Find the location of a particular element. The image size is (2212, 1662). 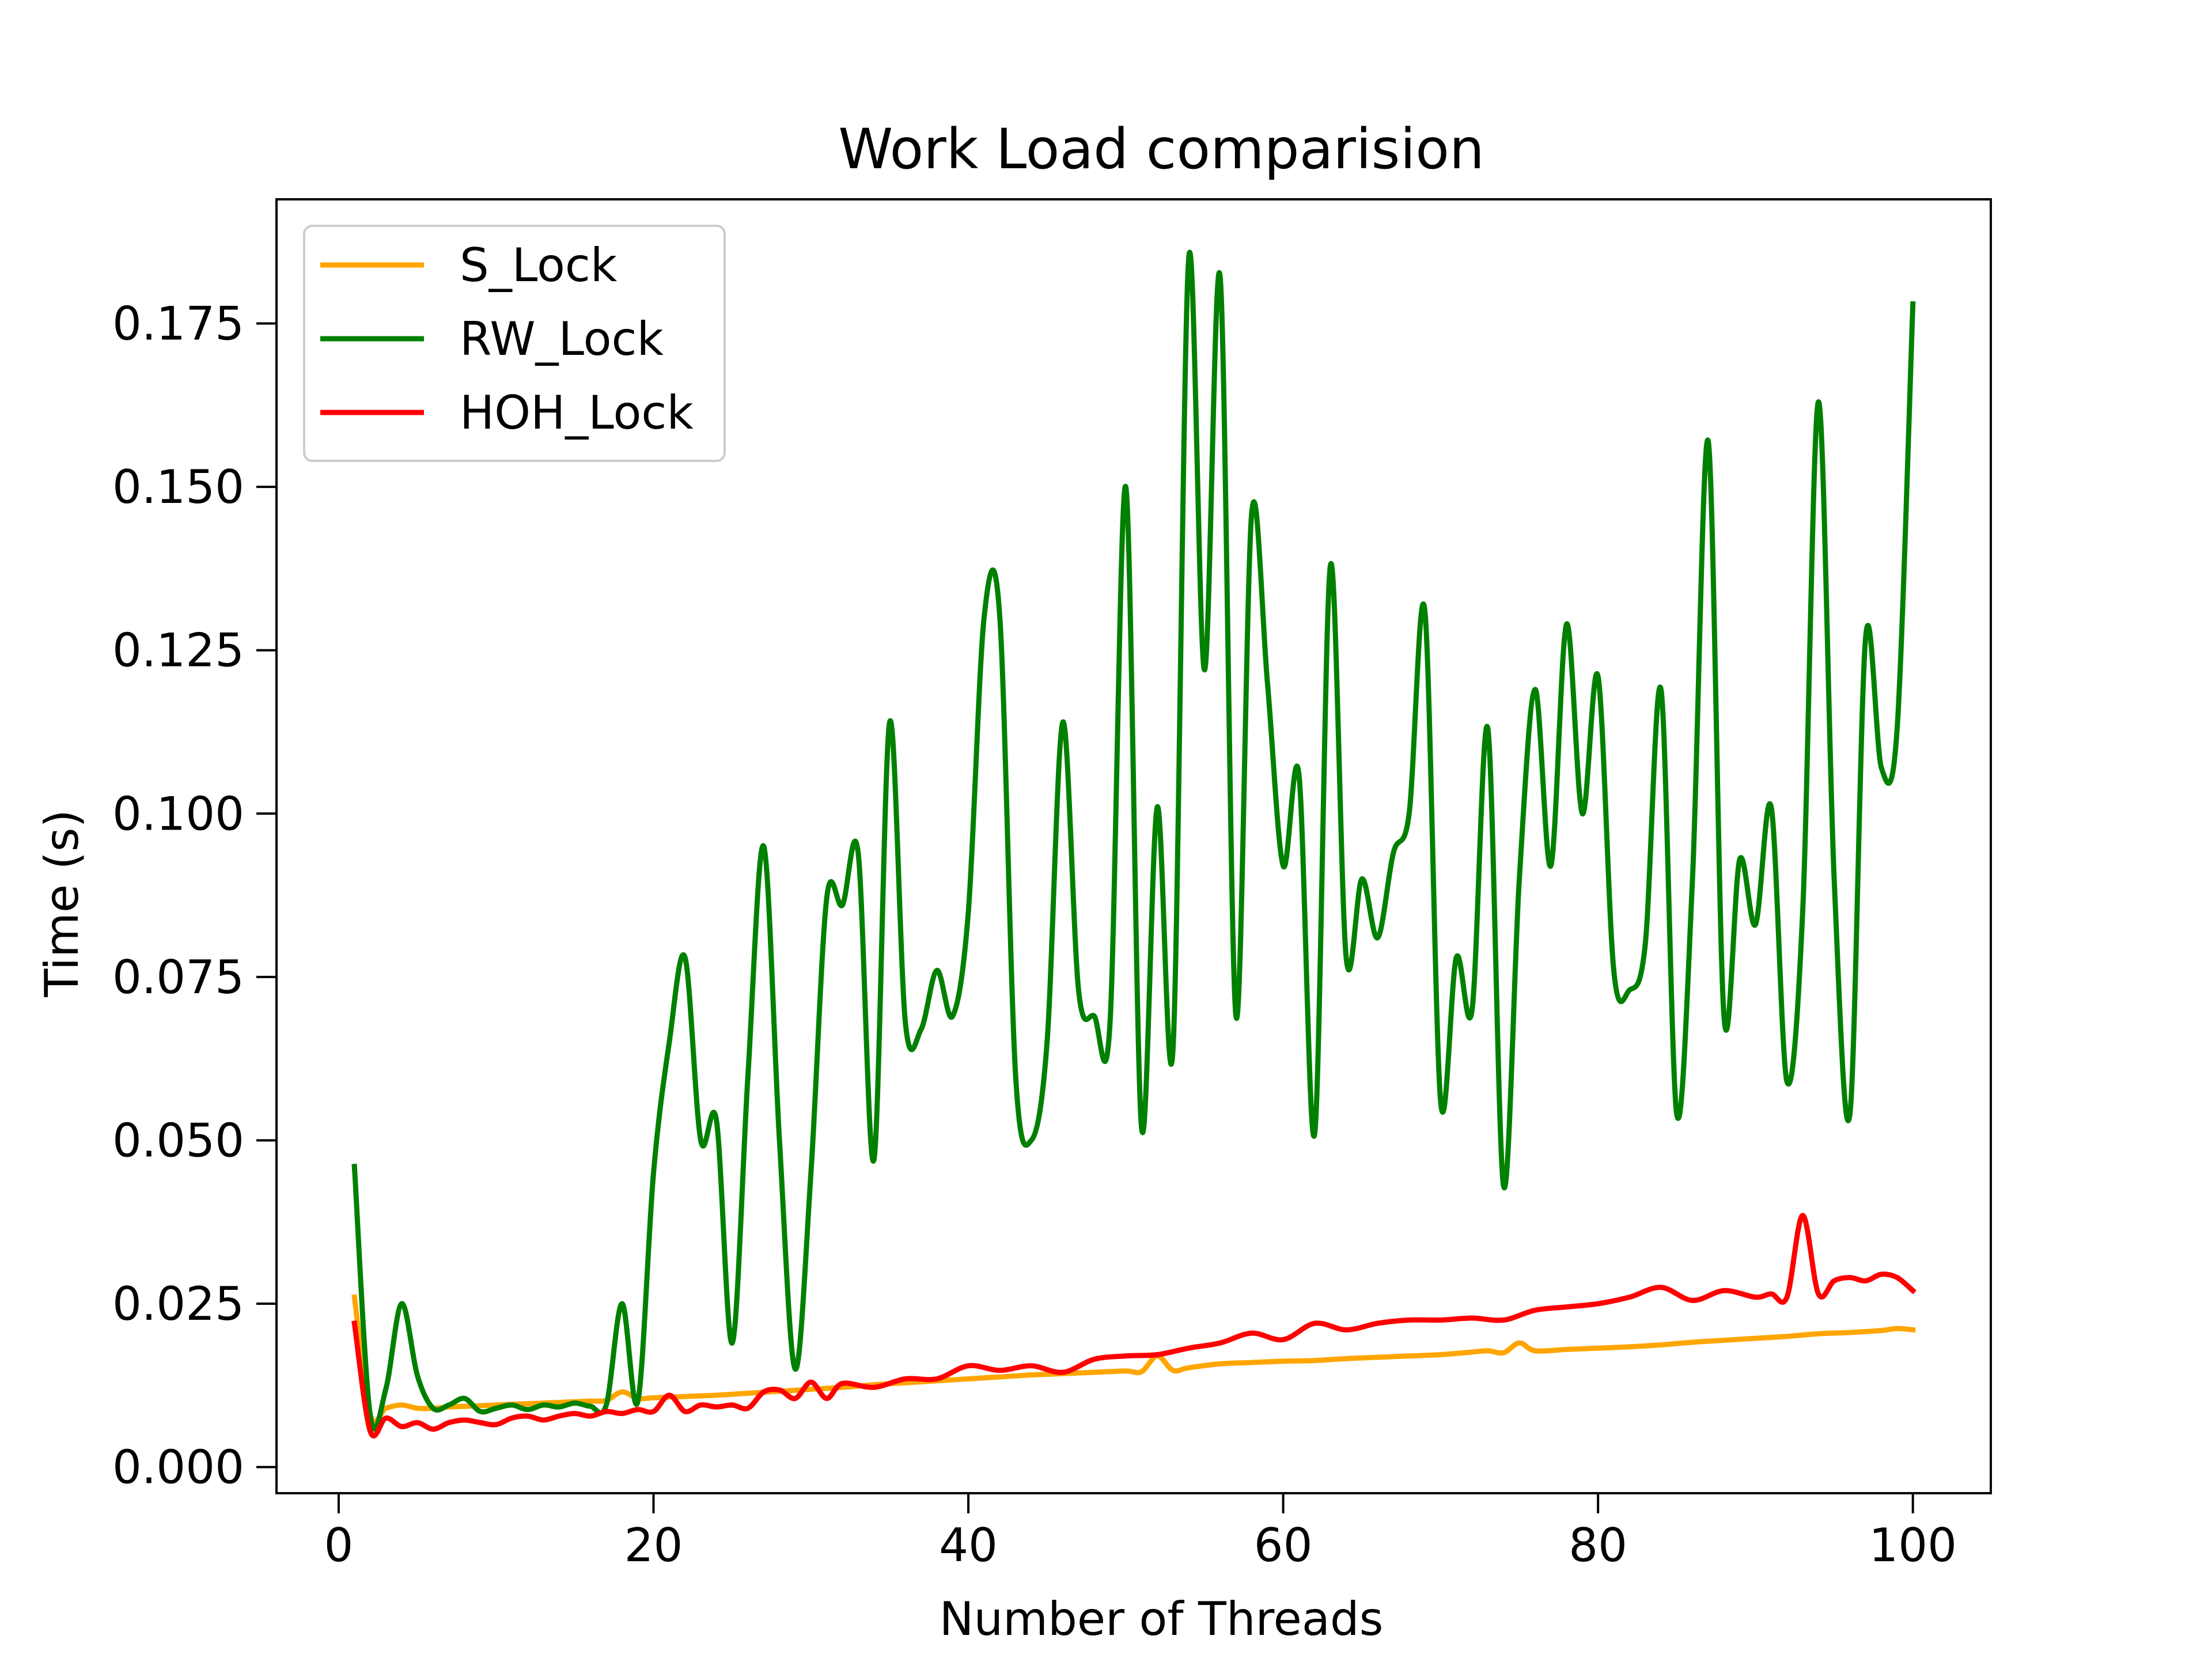

y-tick-label: 0.175 is located at coordinates (178, 324).